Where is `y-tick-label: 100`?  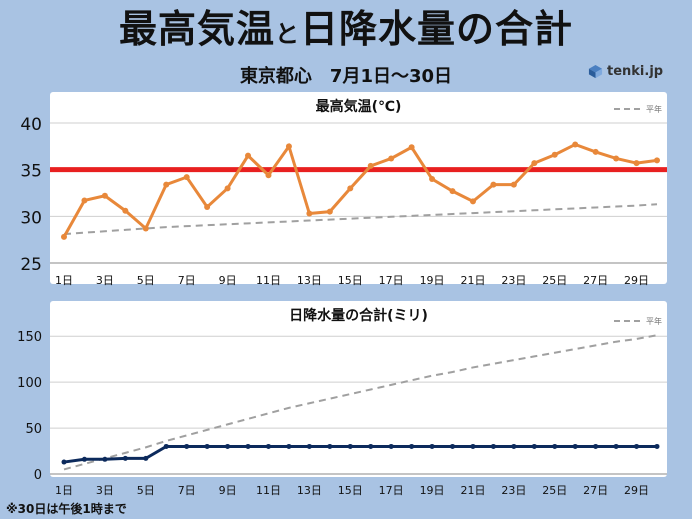
y-tick-label: 100 is located at coordinates (29, 383).